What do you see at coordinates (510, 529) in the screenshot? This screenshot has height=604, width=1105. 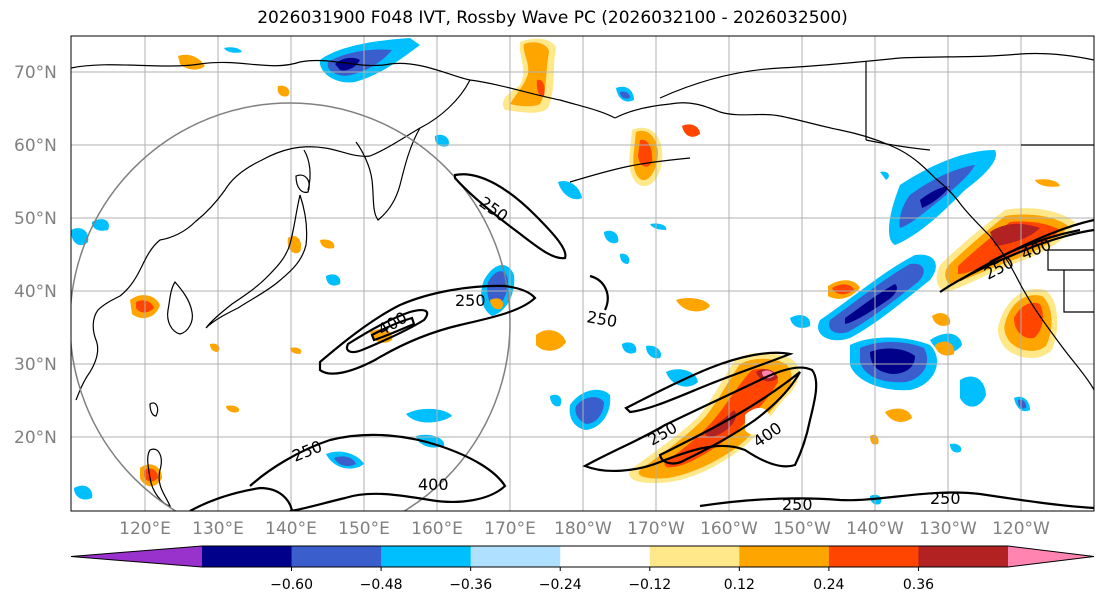 I see `lon-label: 170°E` at bounding box center [510, 529].